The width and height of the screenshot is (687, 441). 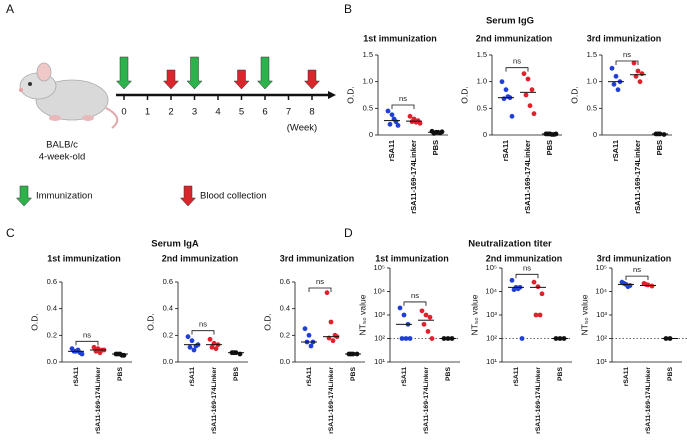 What do you see at coordinates (491, 267) in the screenshot?
I see `y-tick-label: 10⁵` at bounding box center [491, 267].